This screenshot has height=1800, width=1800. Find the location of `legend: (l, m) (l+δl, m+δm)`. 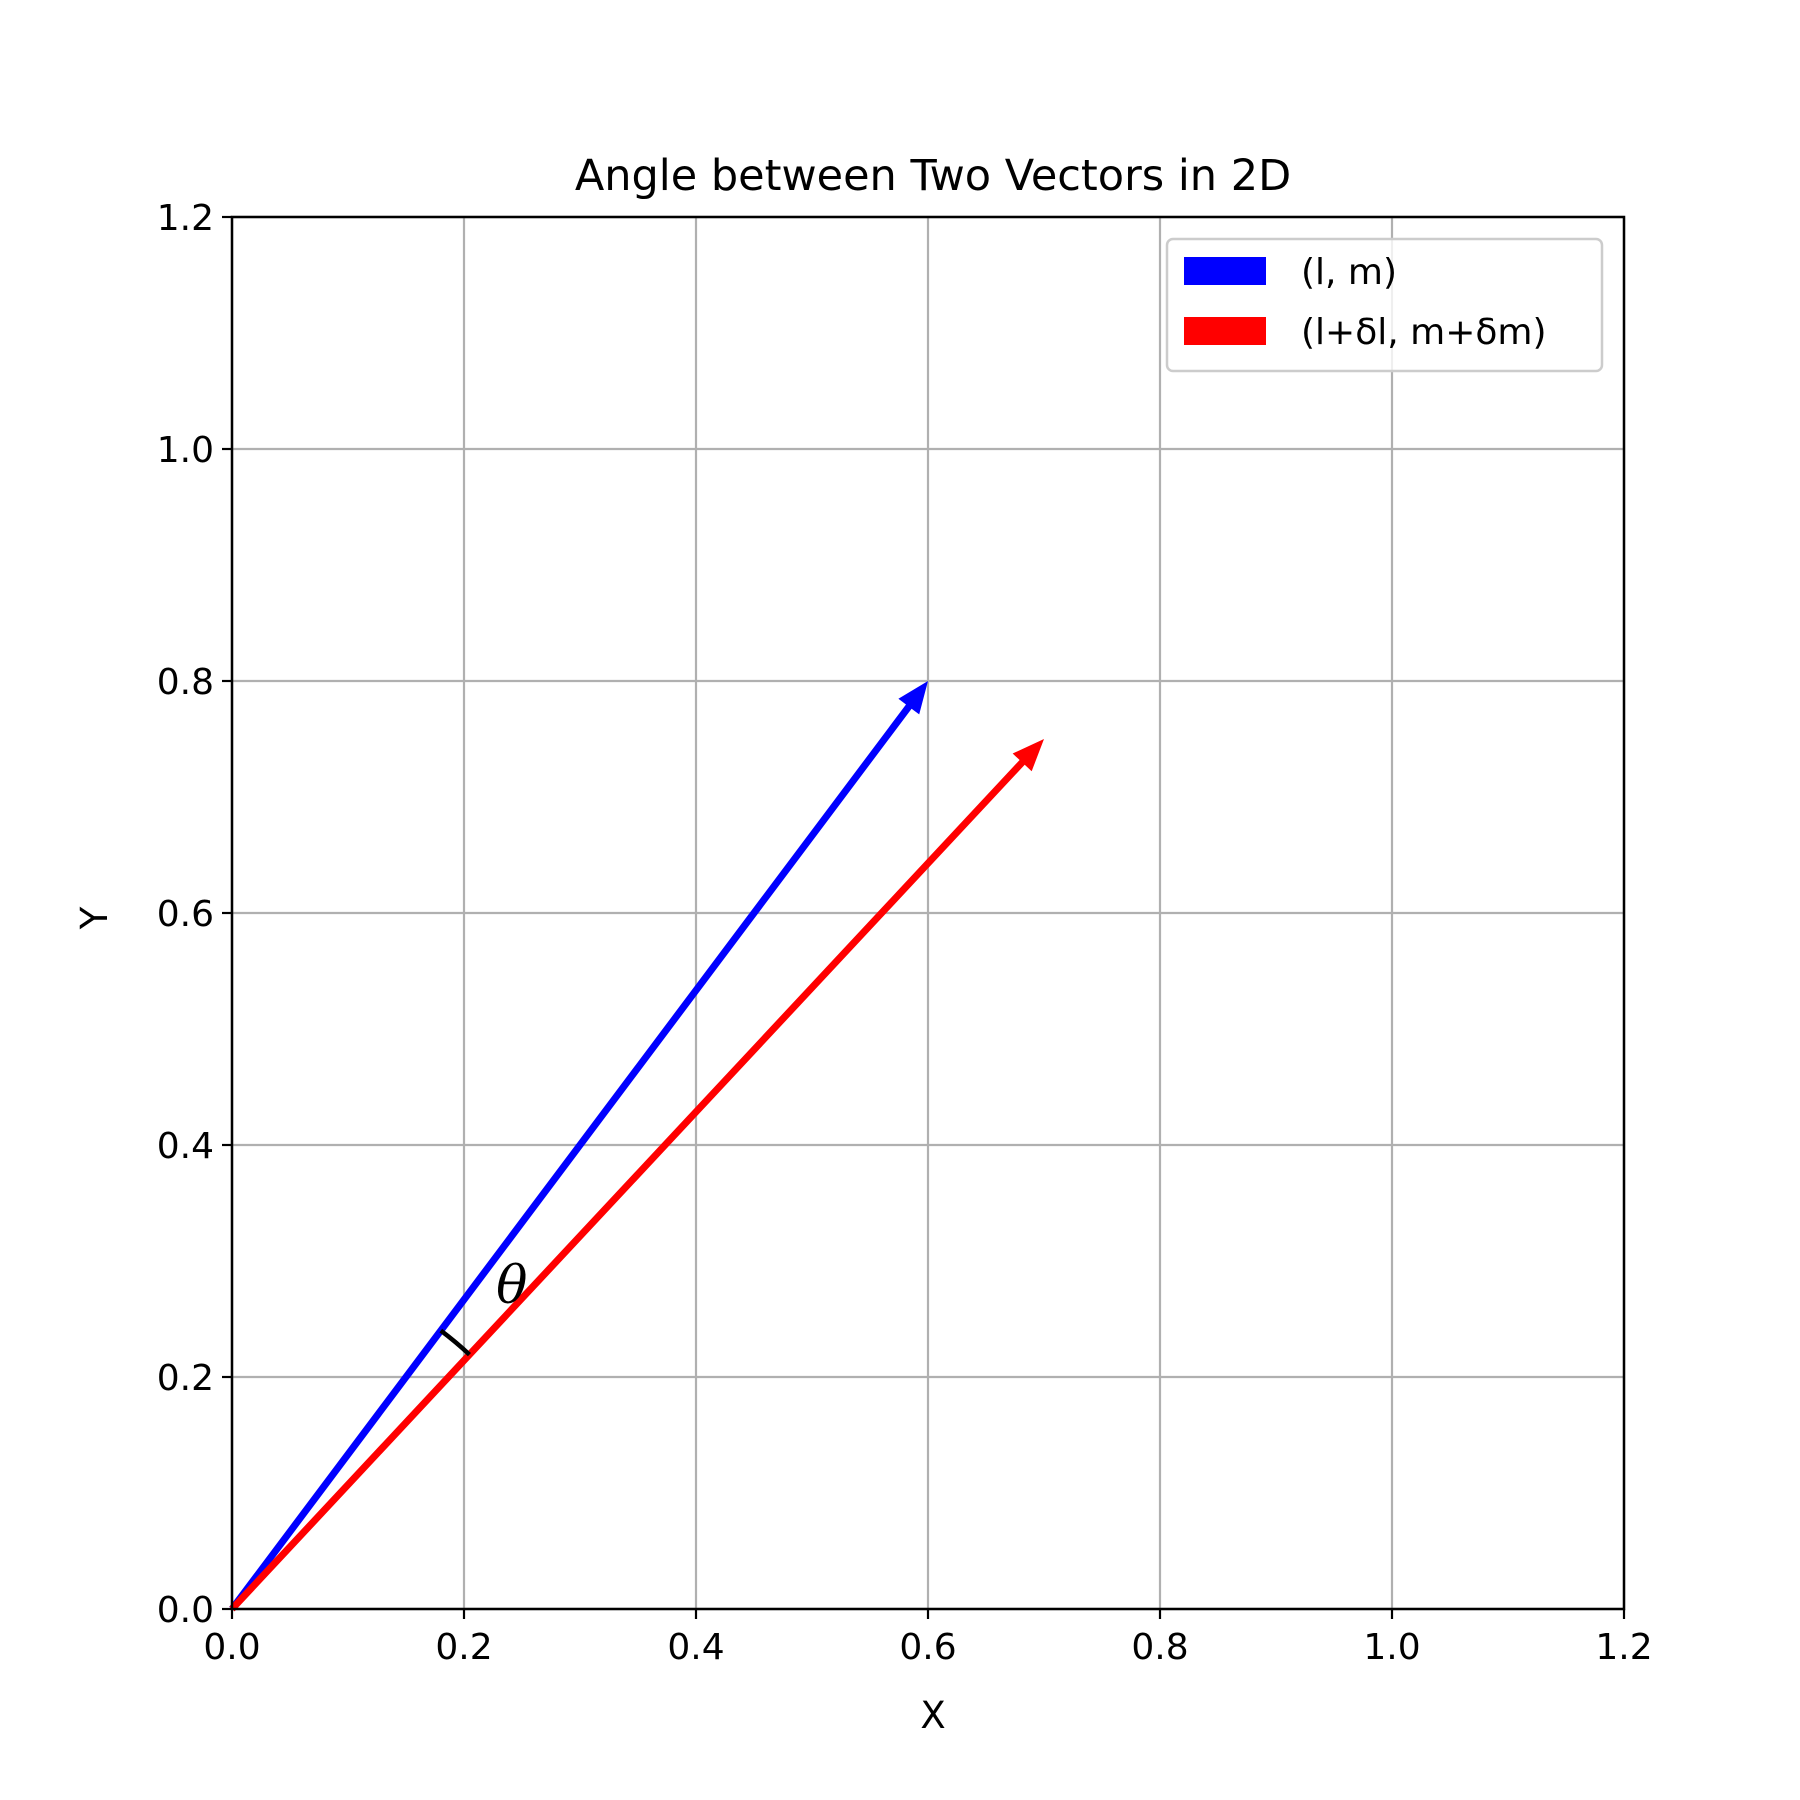

legend: (l, m) (l+δl, m+δm) is located at coordinates (1384, 305).